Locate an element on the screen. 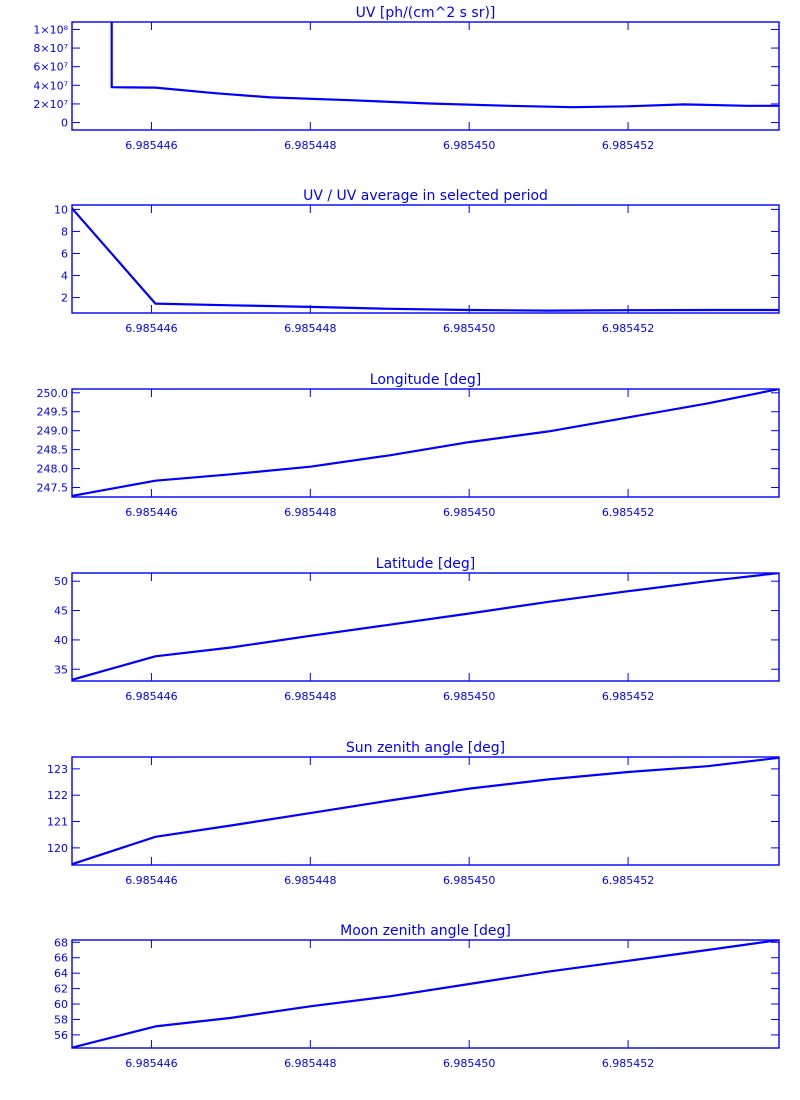 Image resolution: width=800 pixels, height=1100 pixels. y-tick-label: 249.5 is located at coordinates (53, 412).